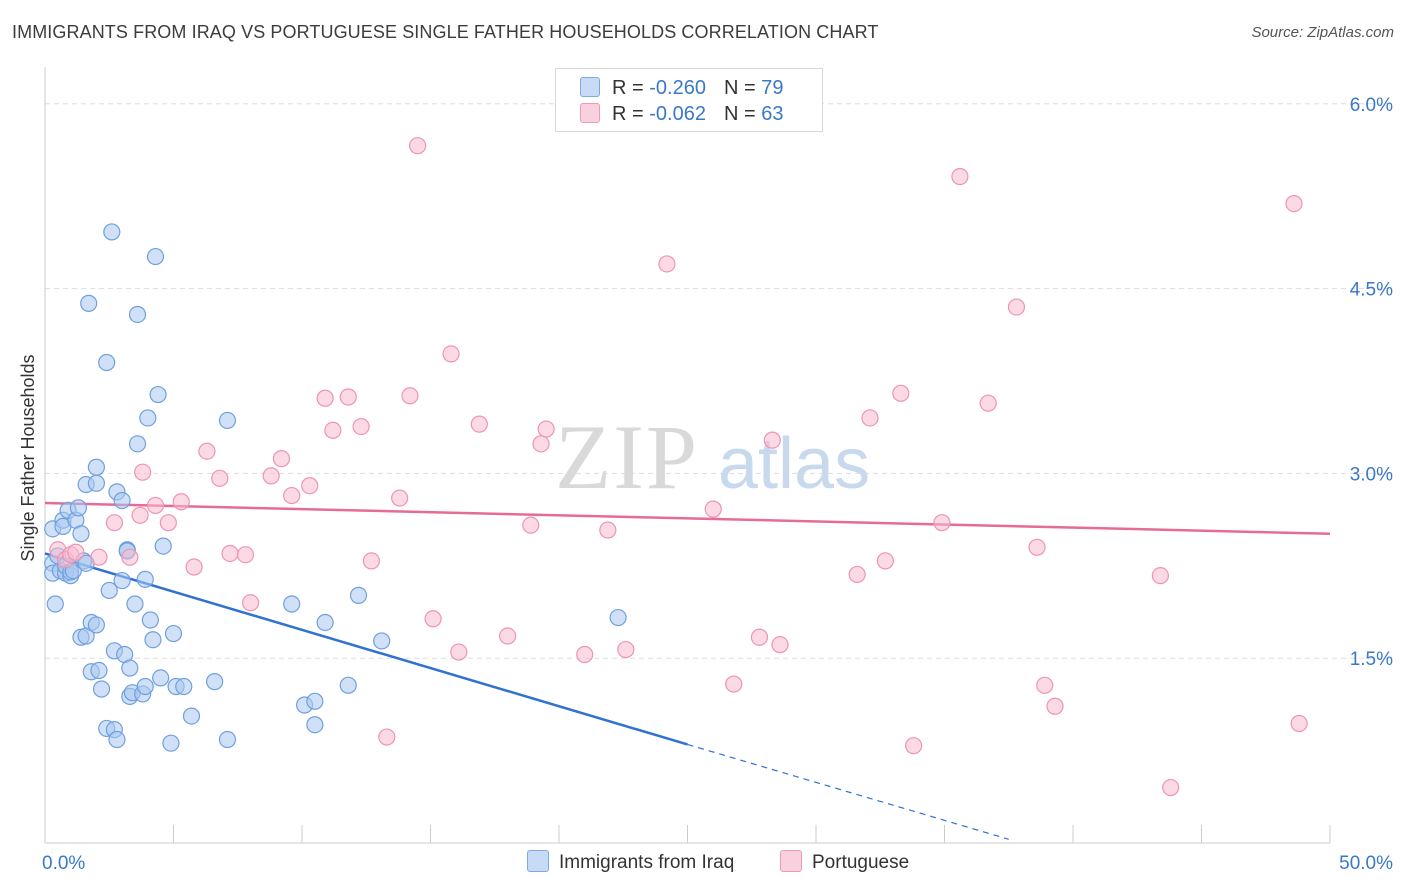 The image size is (1406, 892). I want to click on portuguese-swatch-icon, so click(590, 113).